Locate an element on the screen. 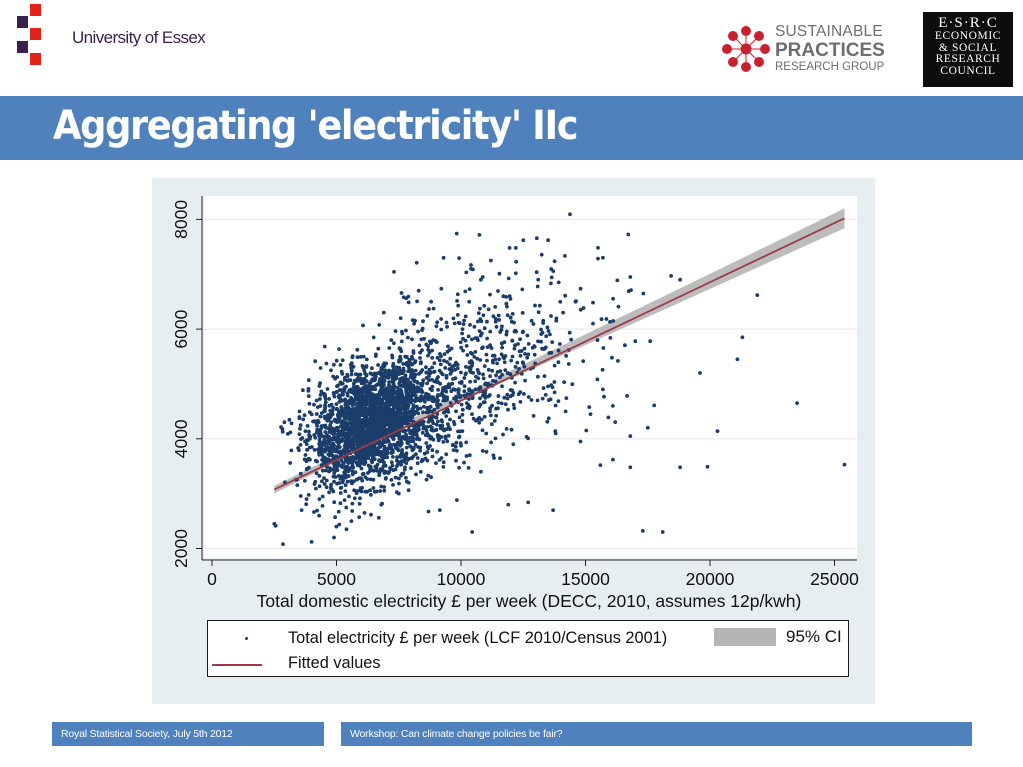  title-bar: Aggregating 'electricity' IIc is located at coordinates (511, 128).